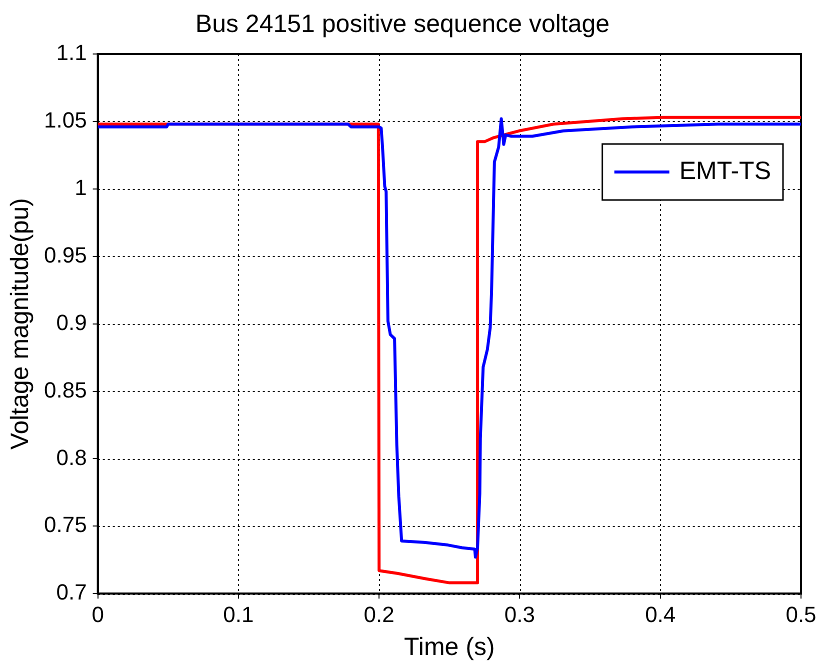 This screenshot has width=825, height=667. What do you see at coordinates (71, 457) in the screenshot?
I see `y-tick-label: 0.8` at bounding box center [71, 457].